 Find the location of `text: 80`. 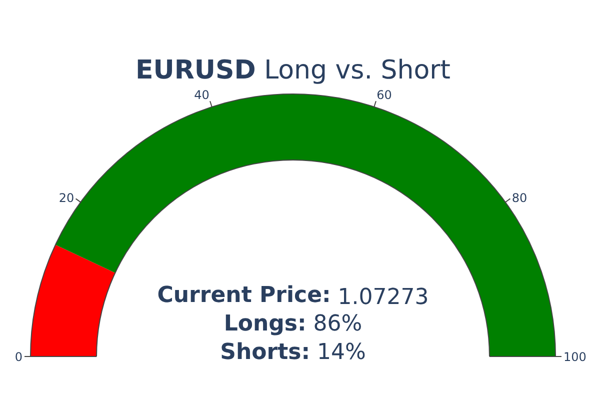

text: 80 is located at coordinates (520, 198).